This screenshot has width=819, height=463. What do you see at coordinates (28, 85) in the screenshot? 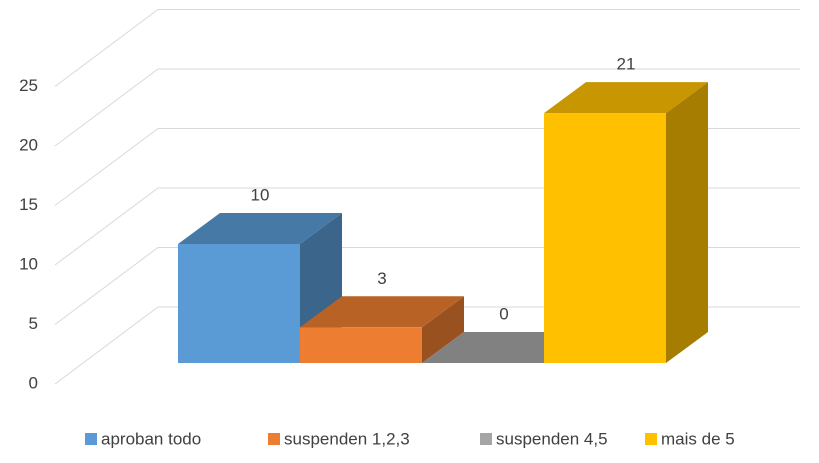
I see `y-tick-label: 25` at bounding box center [28, 85].